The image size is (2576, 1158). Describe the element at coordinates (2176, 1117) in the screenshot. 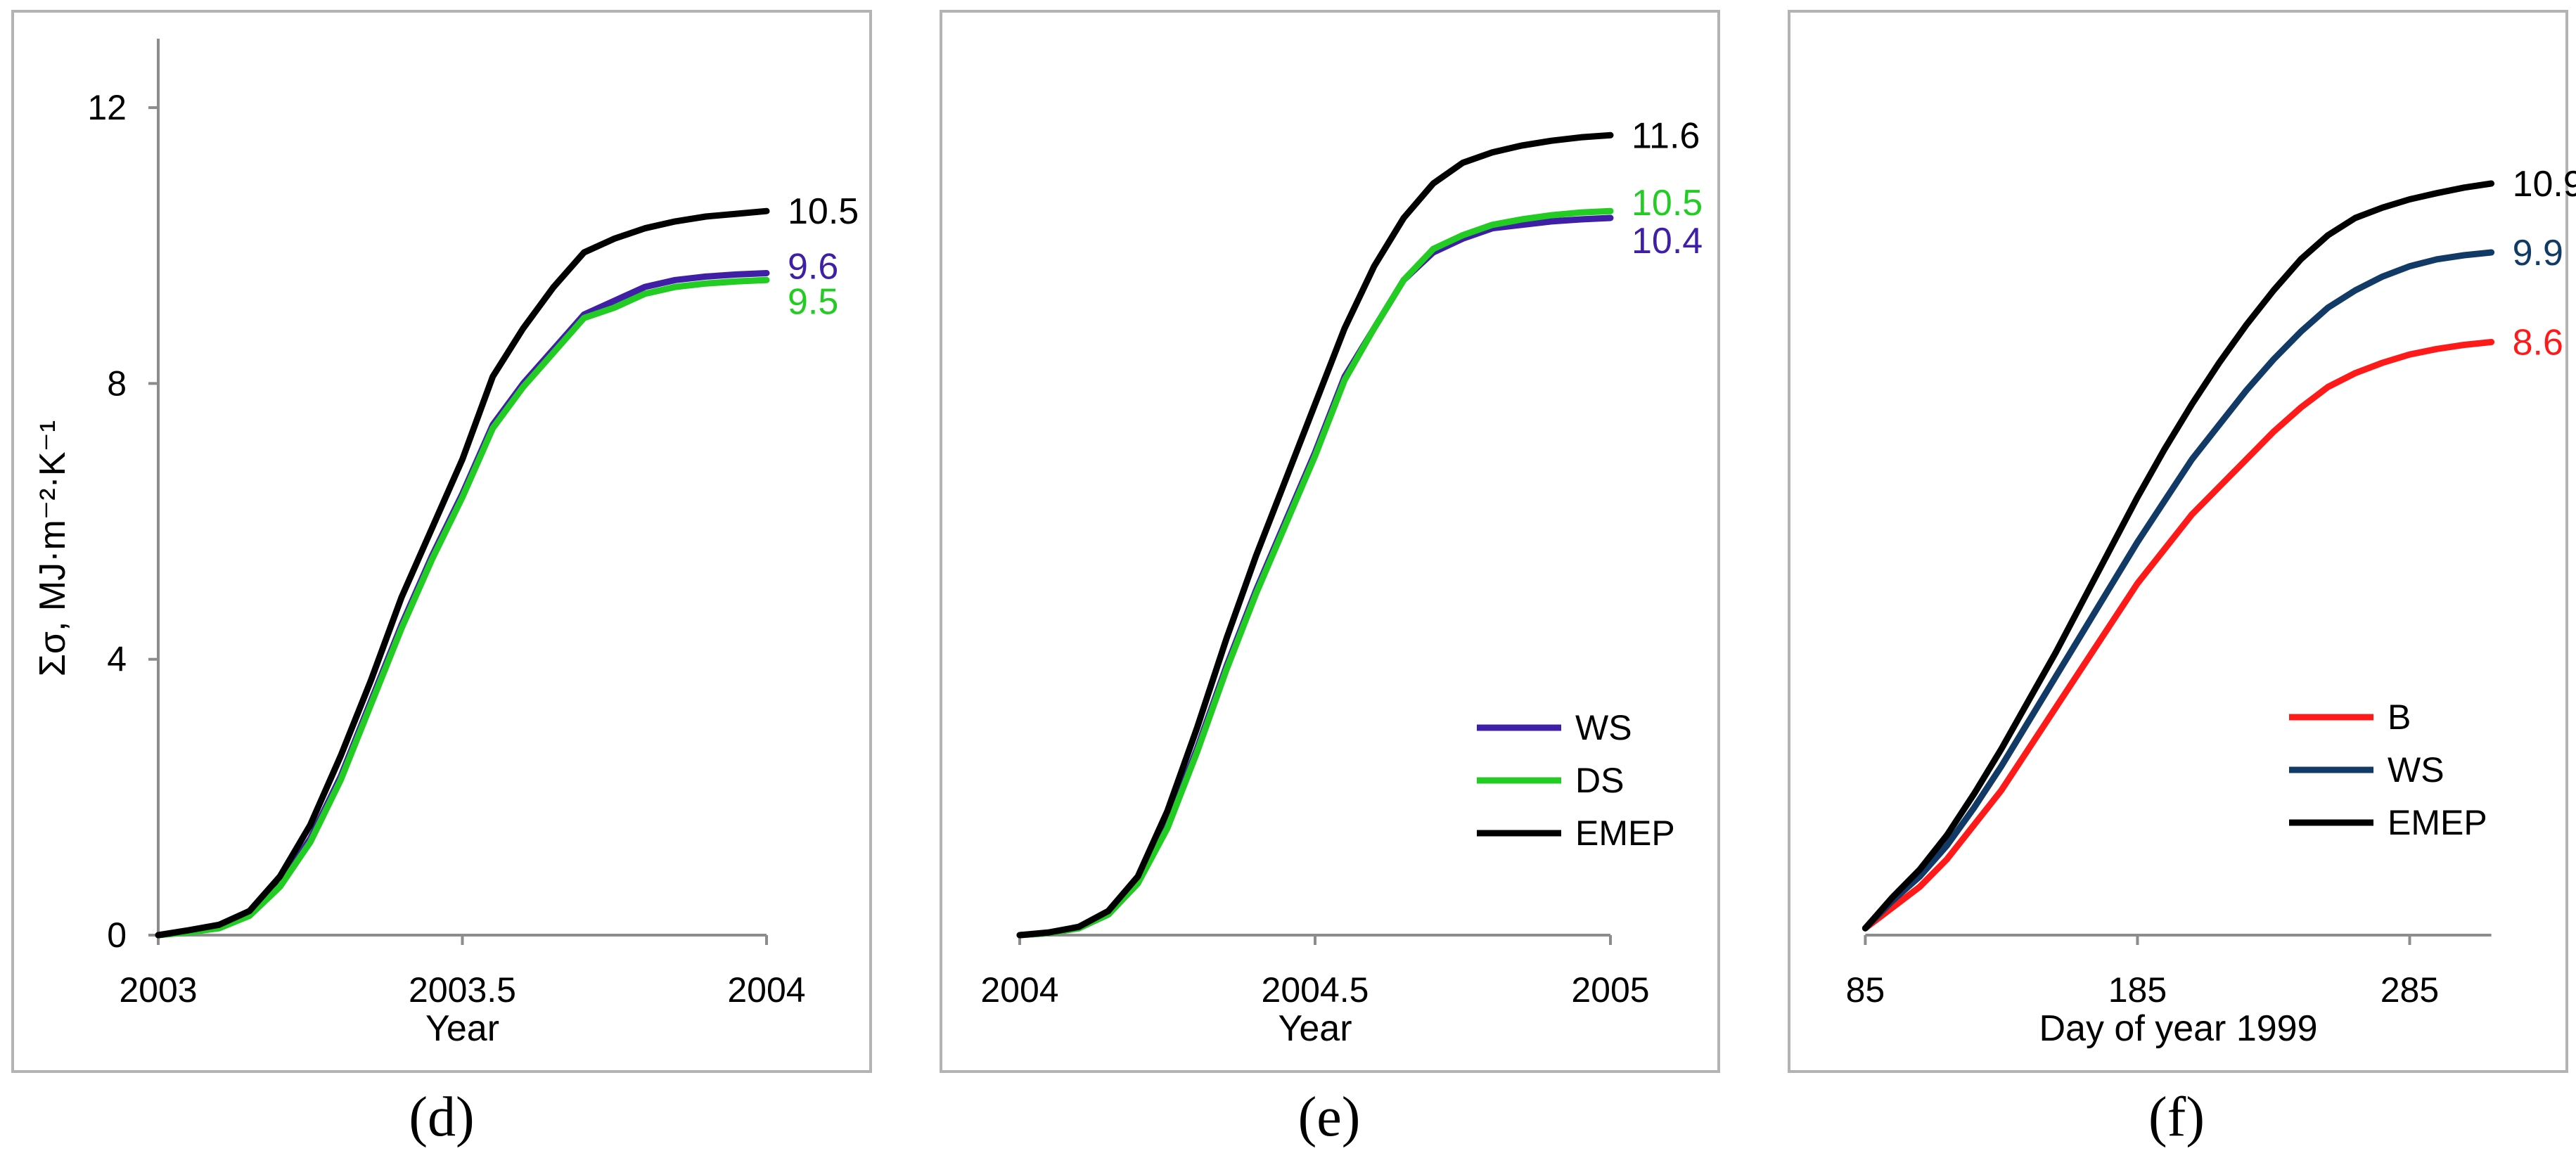

I see `panel-f-letter: (f)` at that location.